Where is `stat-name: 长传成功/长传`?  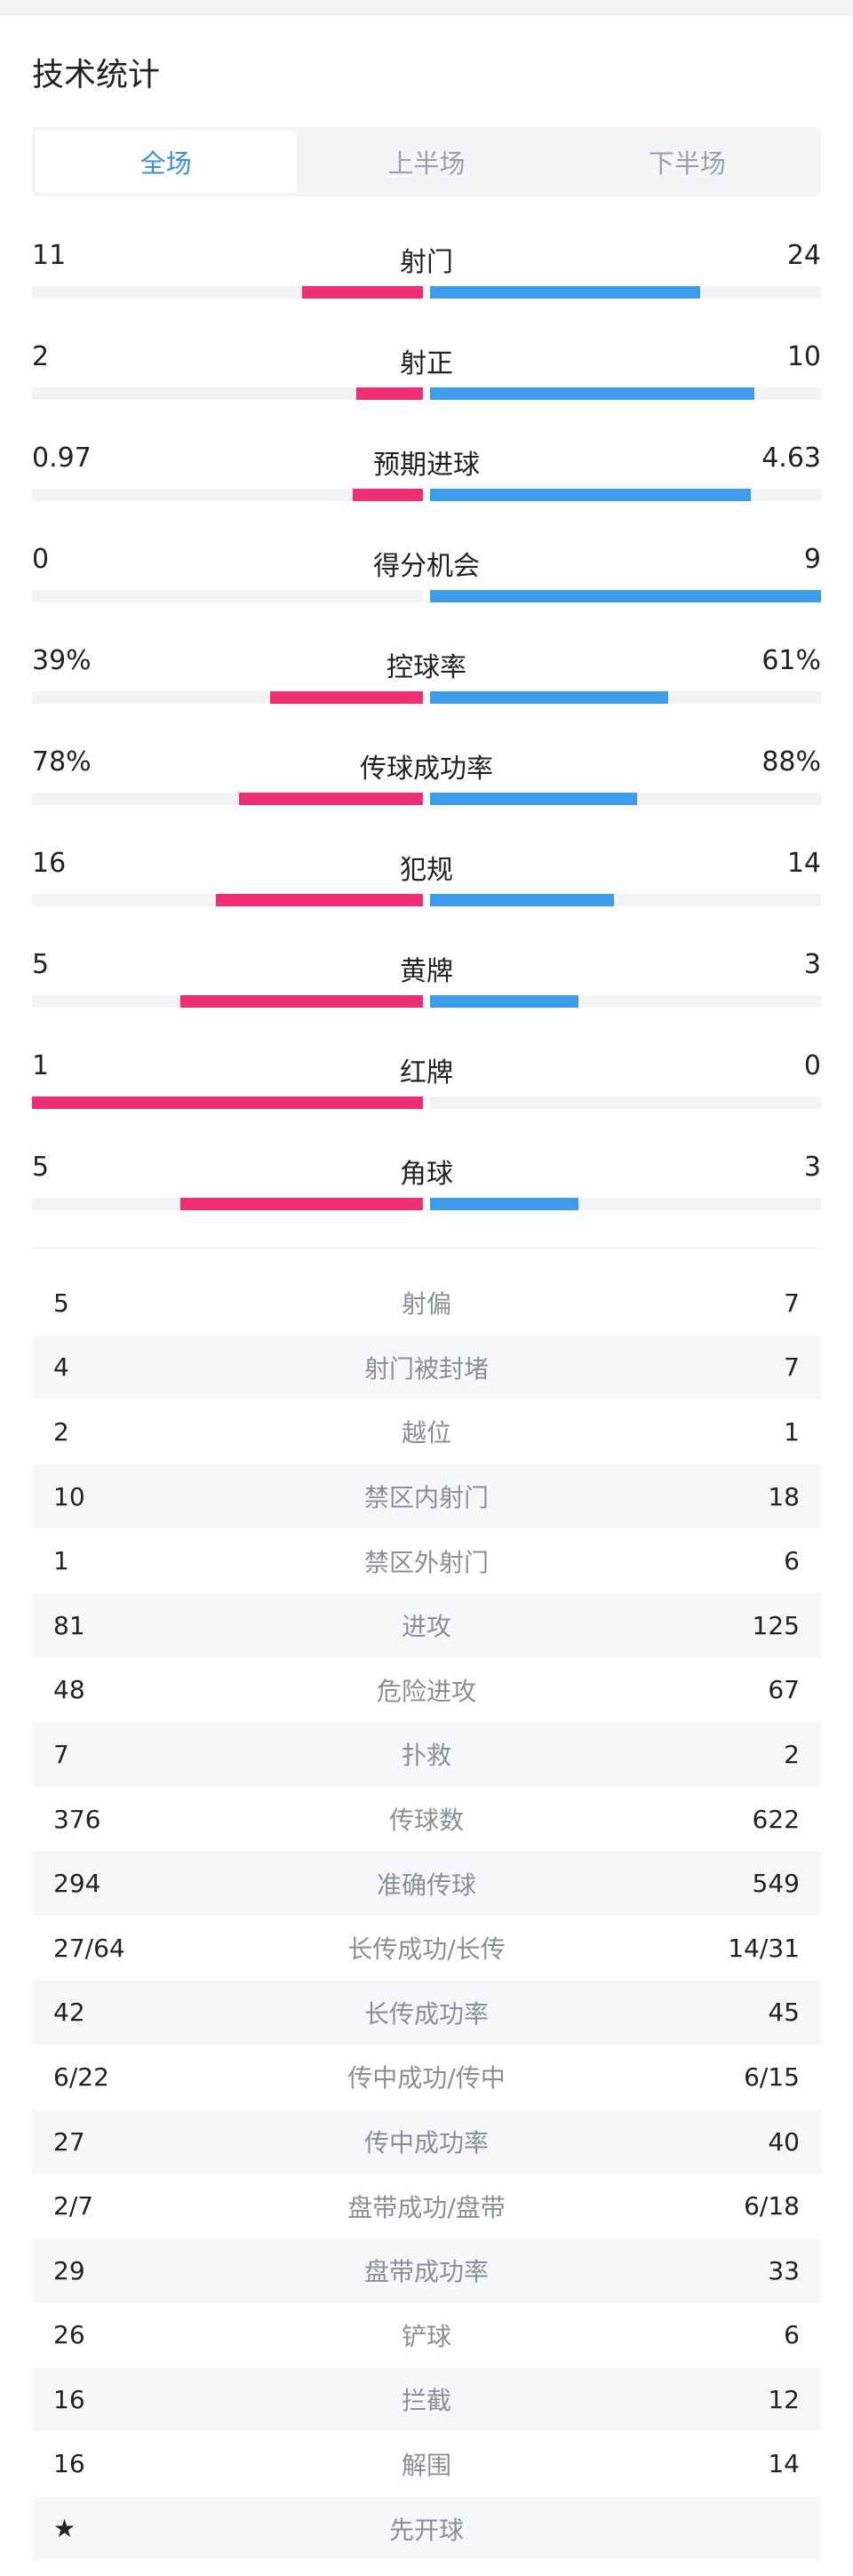
stat-name: 长传成功/长传 is located at coordinates (426, 1949).